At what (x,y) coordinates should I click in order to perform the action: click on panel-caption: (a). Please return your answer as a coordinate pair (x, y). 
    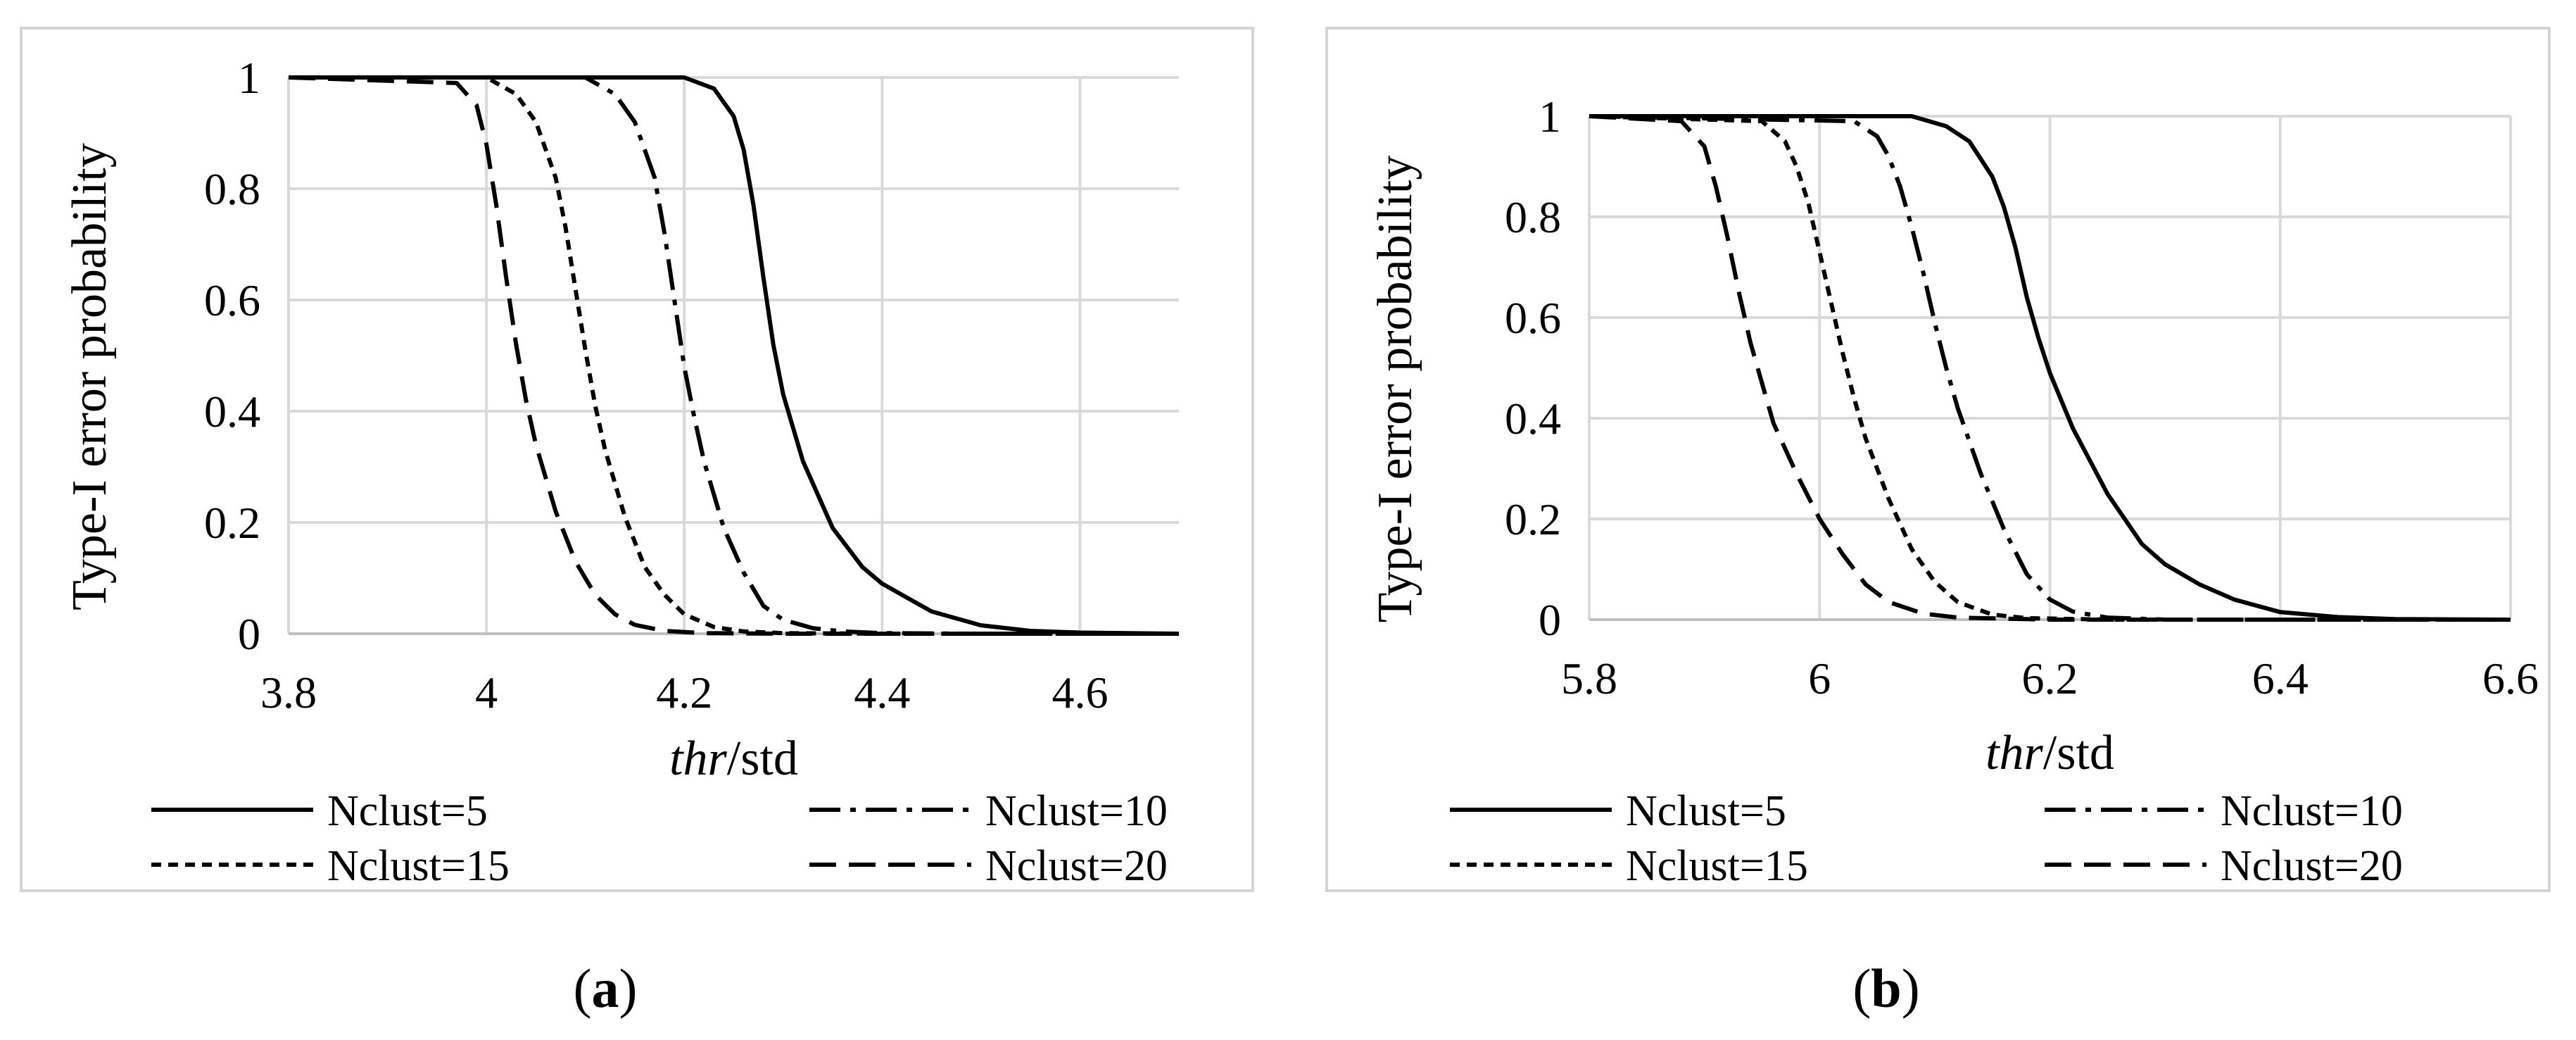
    Looking at the image, I should click on (606, 988).